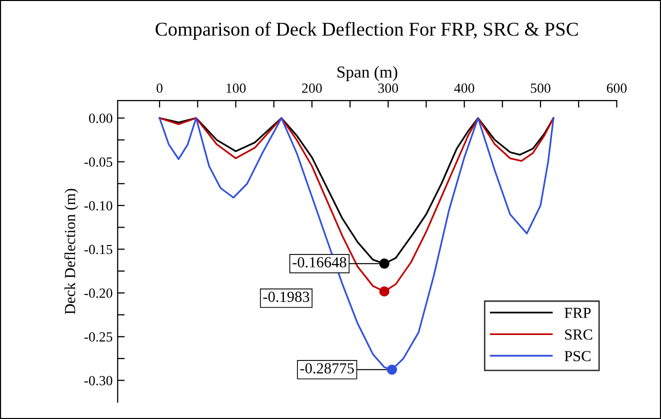 The height and width of the screenshot is (419, 661). What do you see at coordinates (159, 88) in the screenshot?
I see `x-tick-label: 0` at bounding box center [159, 88].